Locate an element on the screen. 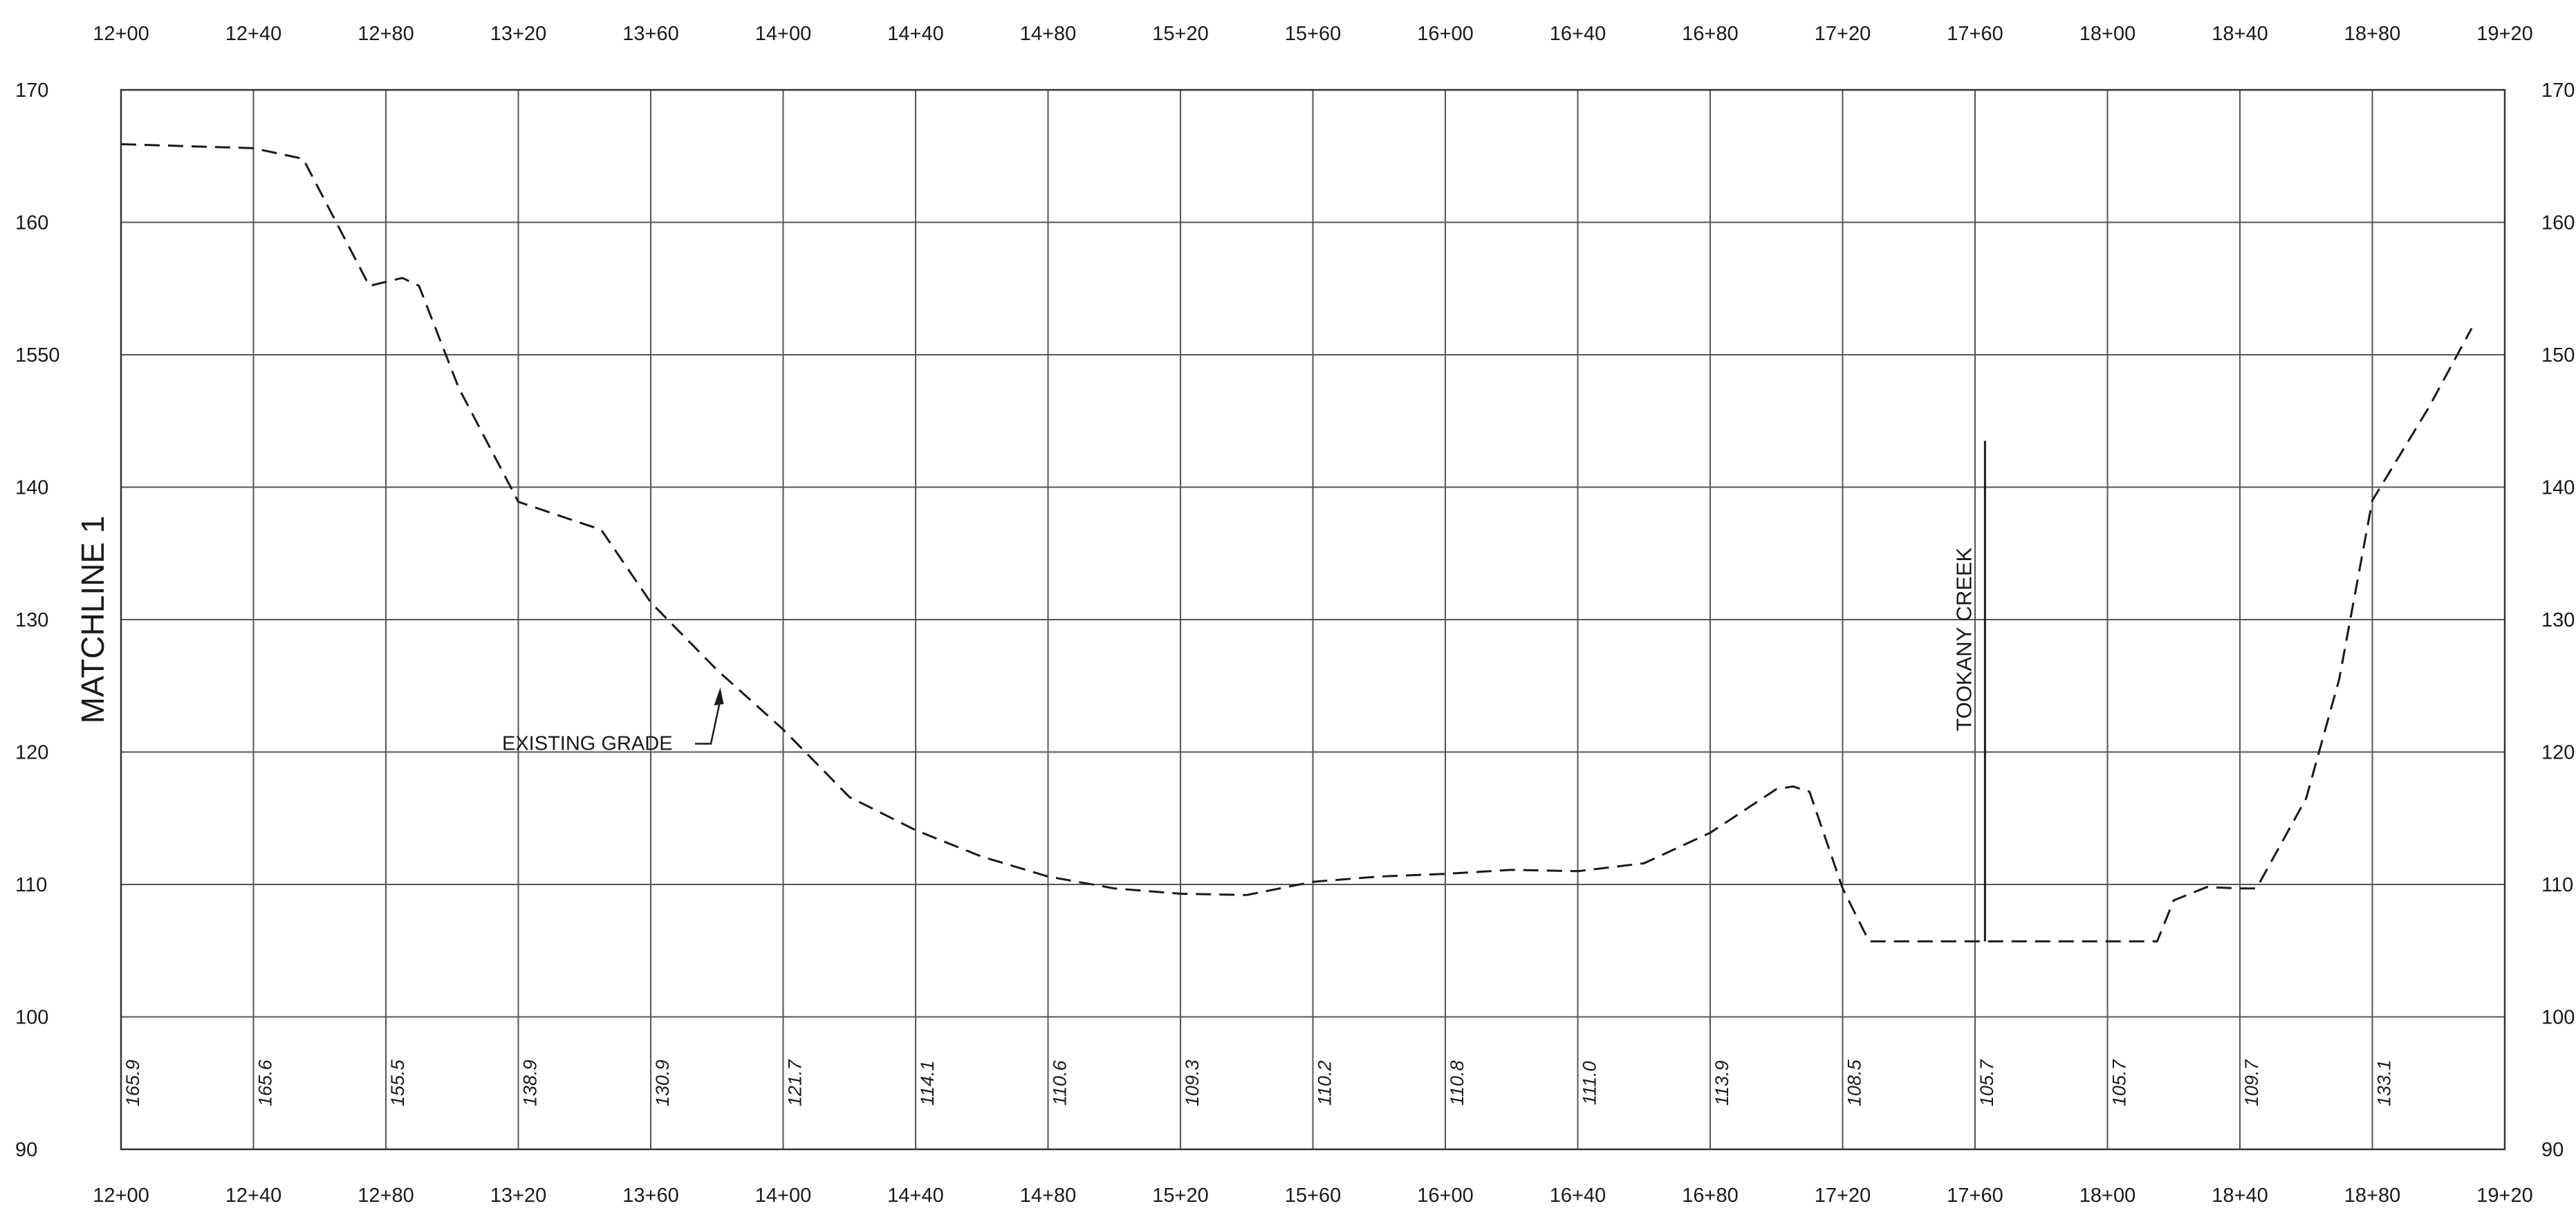 The height and width of the screenshot is (1215, 2576). ground-elevation-label: 130.9 is located at coordinates (662, 1082).